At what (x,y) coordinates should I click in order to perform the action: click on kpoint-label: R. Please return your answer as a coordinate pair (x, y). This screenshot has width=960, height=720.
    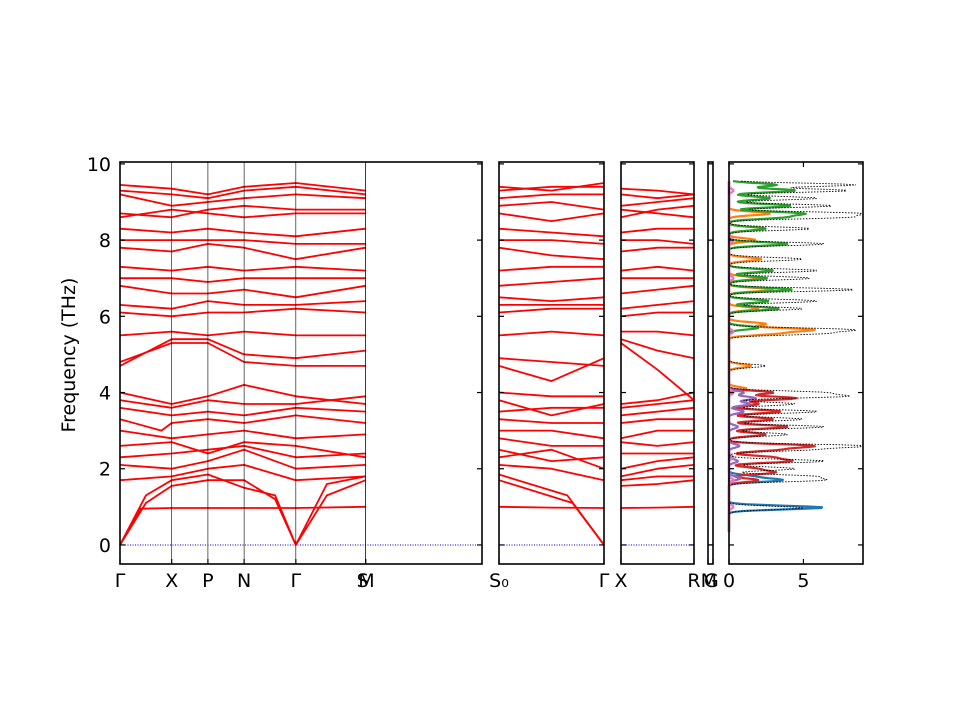
    Looking at the image, I should click on (693, 581).